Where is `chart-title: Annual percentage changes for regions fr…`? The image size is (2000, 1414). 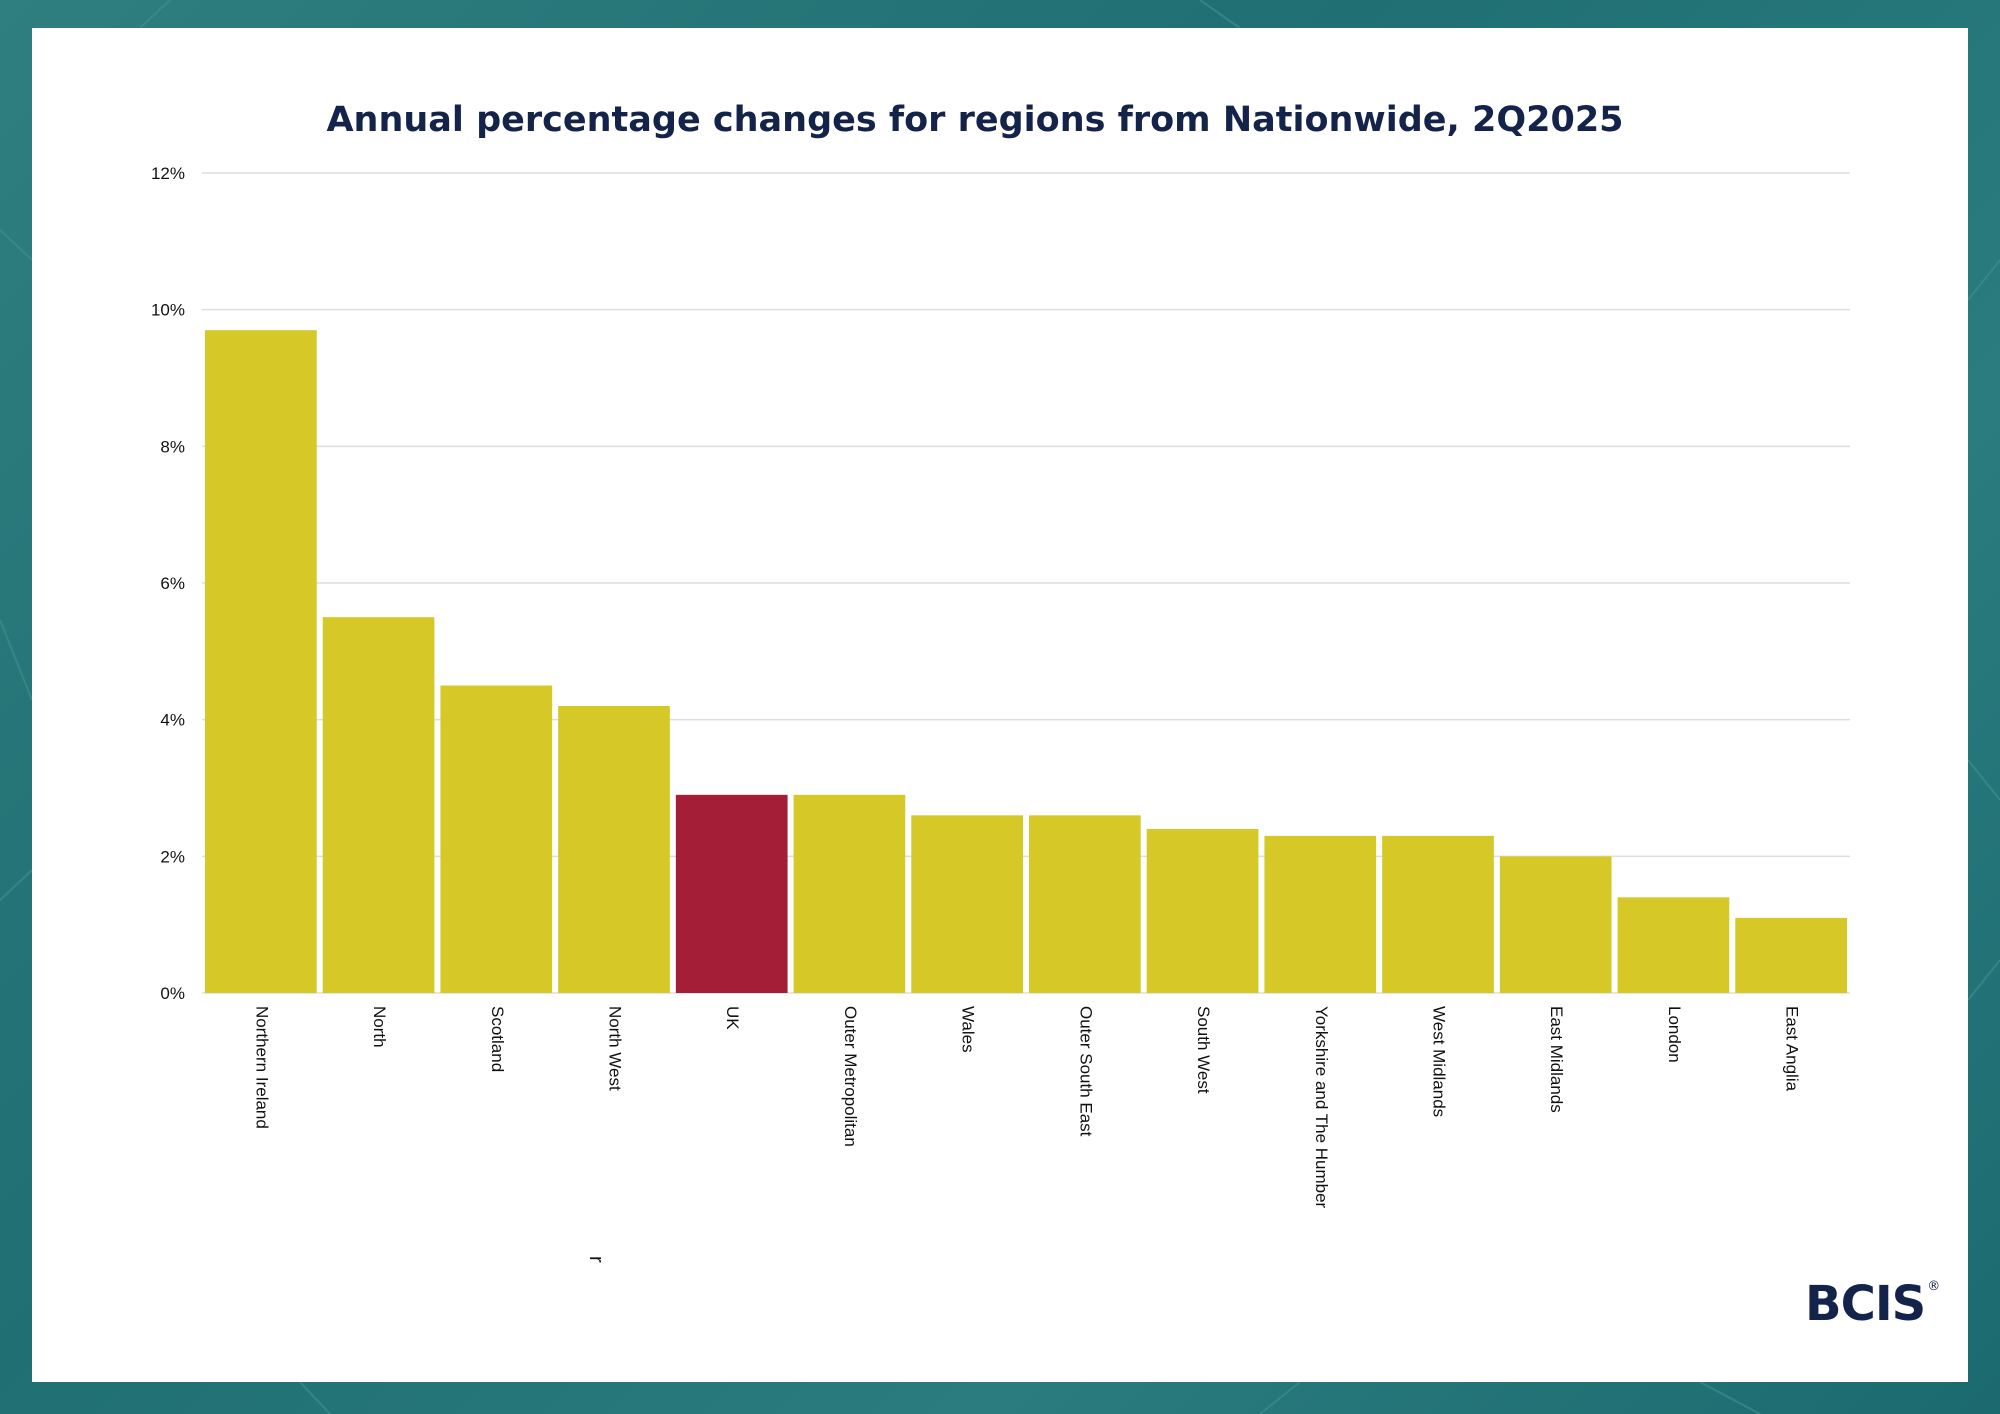 chart-title: Annual percentage changes for regions fr… is located at coordinates (975, 120).